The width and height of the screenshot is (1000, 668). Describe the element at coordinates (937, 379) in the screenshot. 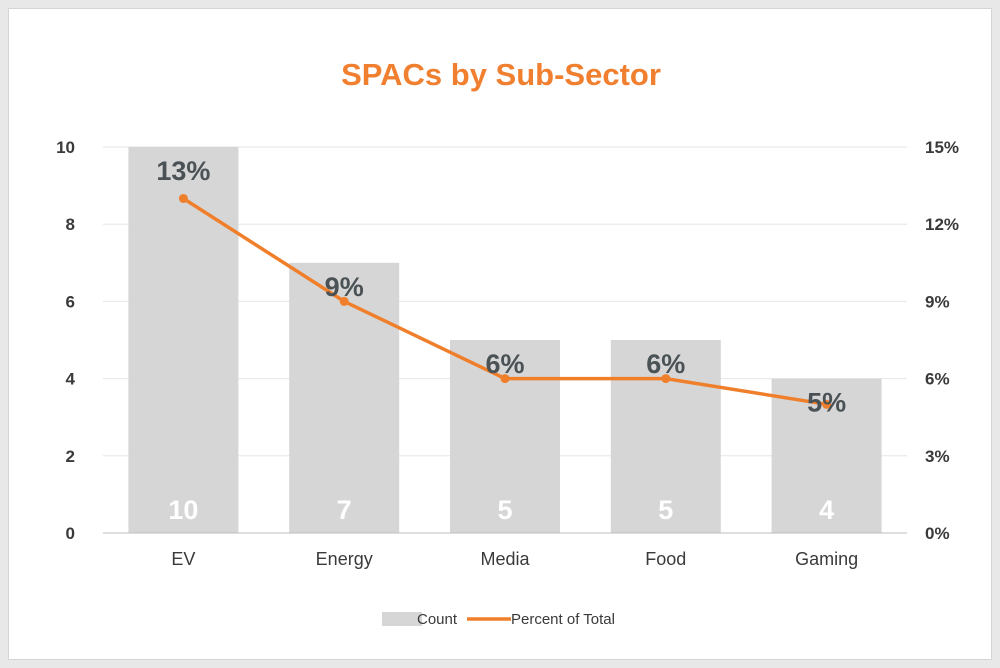

I see `right-y-tick-label: 6%` at that location.